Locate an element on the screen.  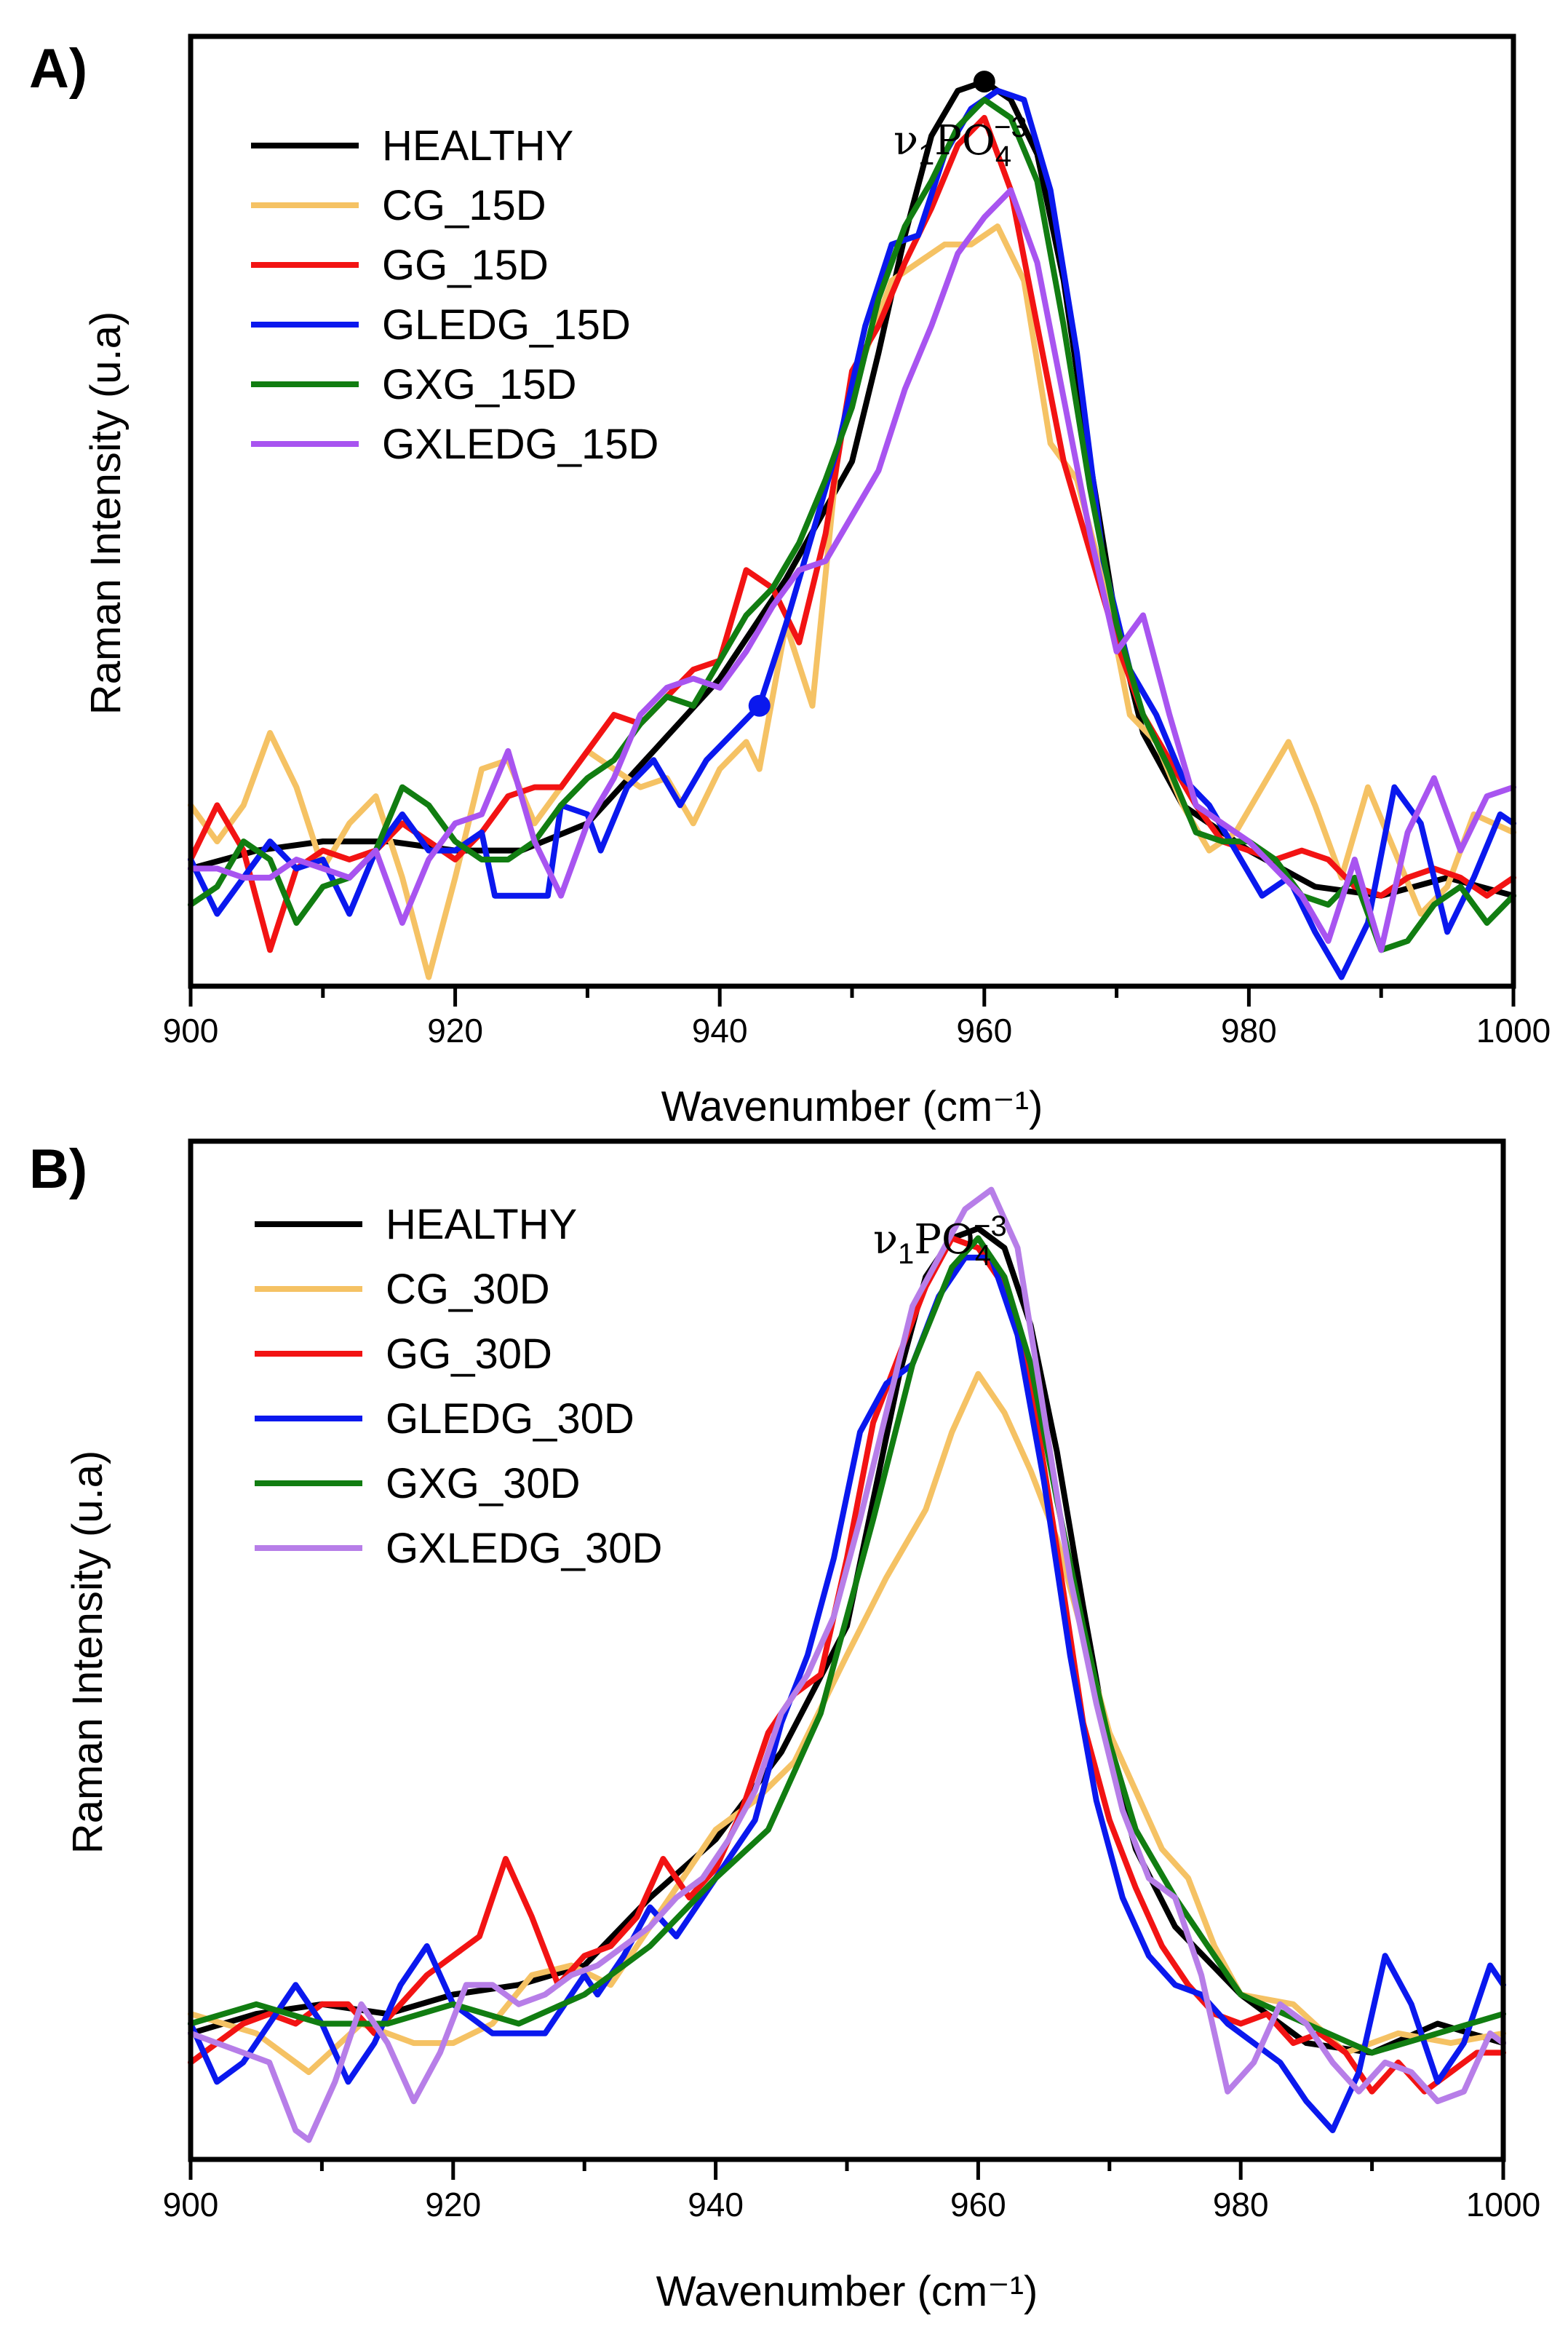
legend-label-gledg-30d: GLEDG_30D is located at coordinates (510, 1419).